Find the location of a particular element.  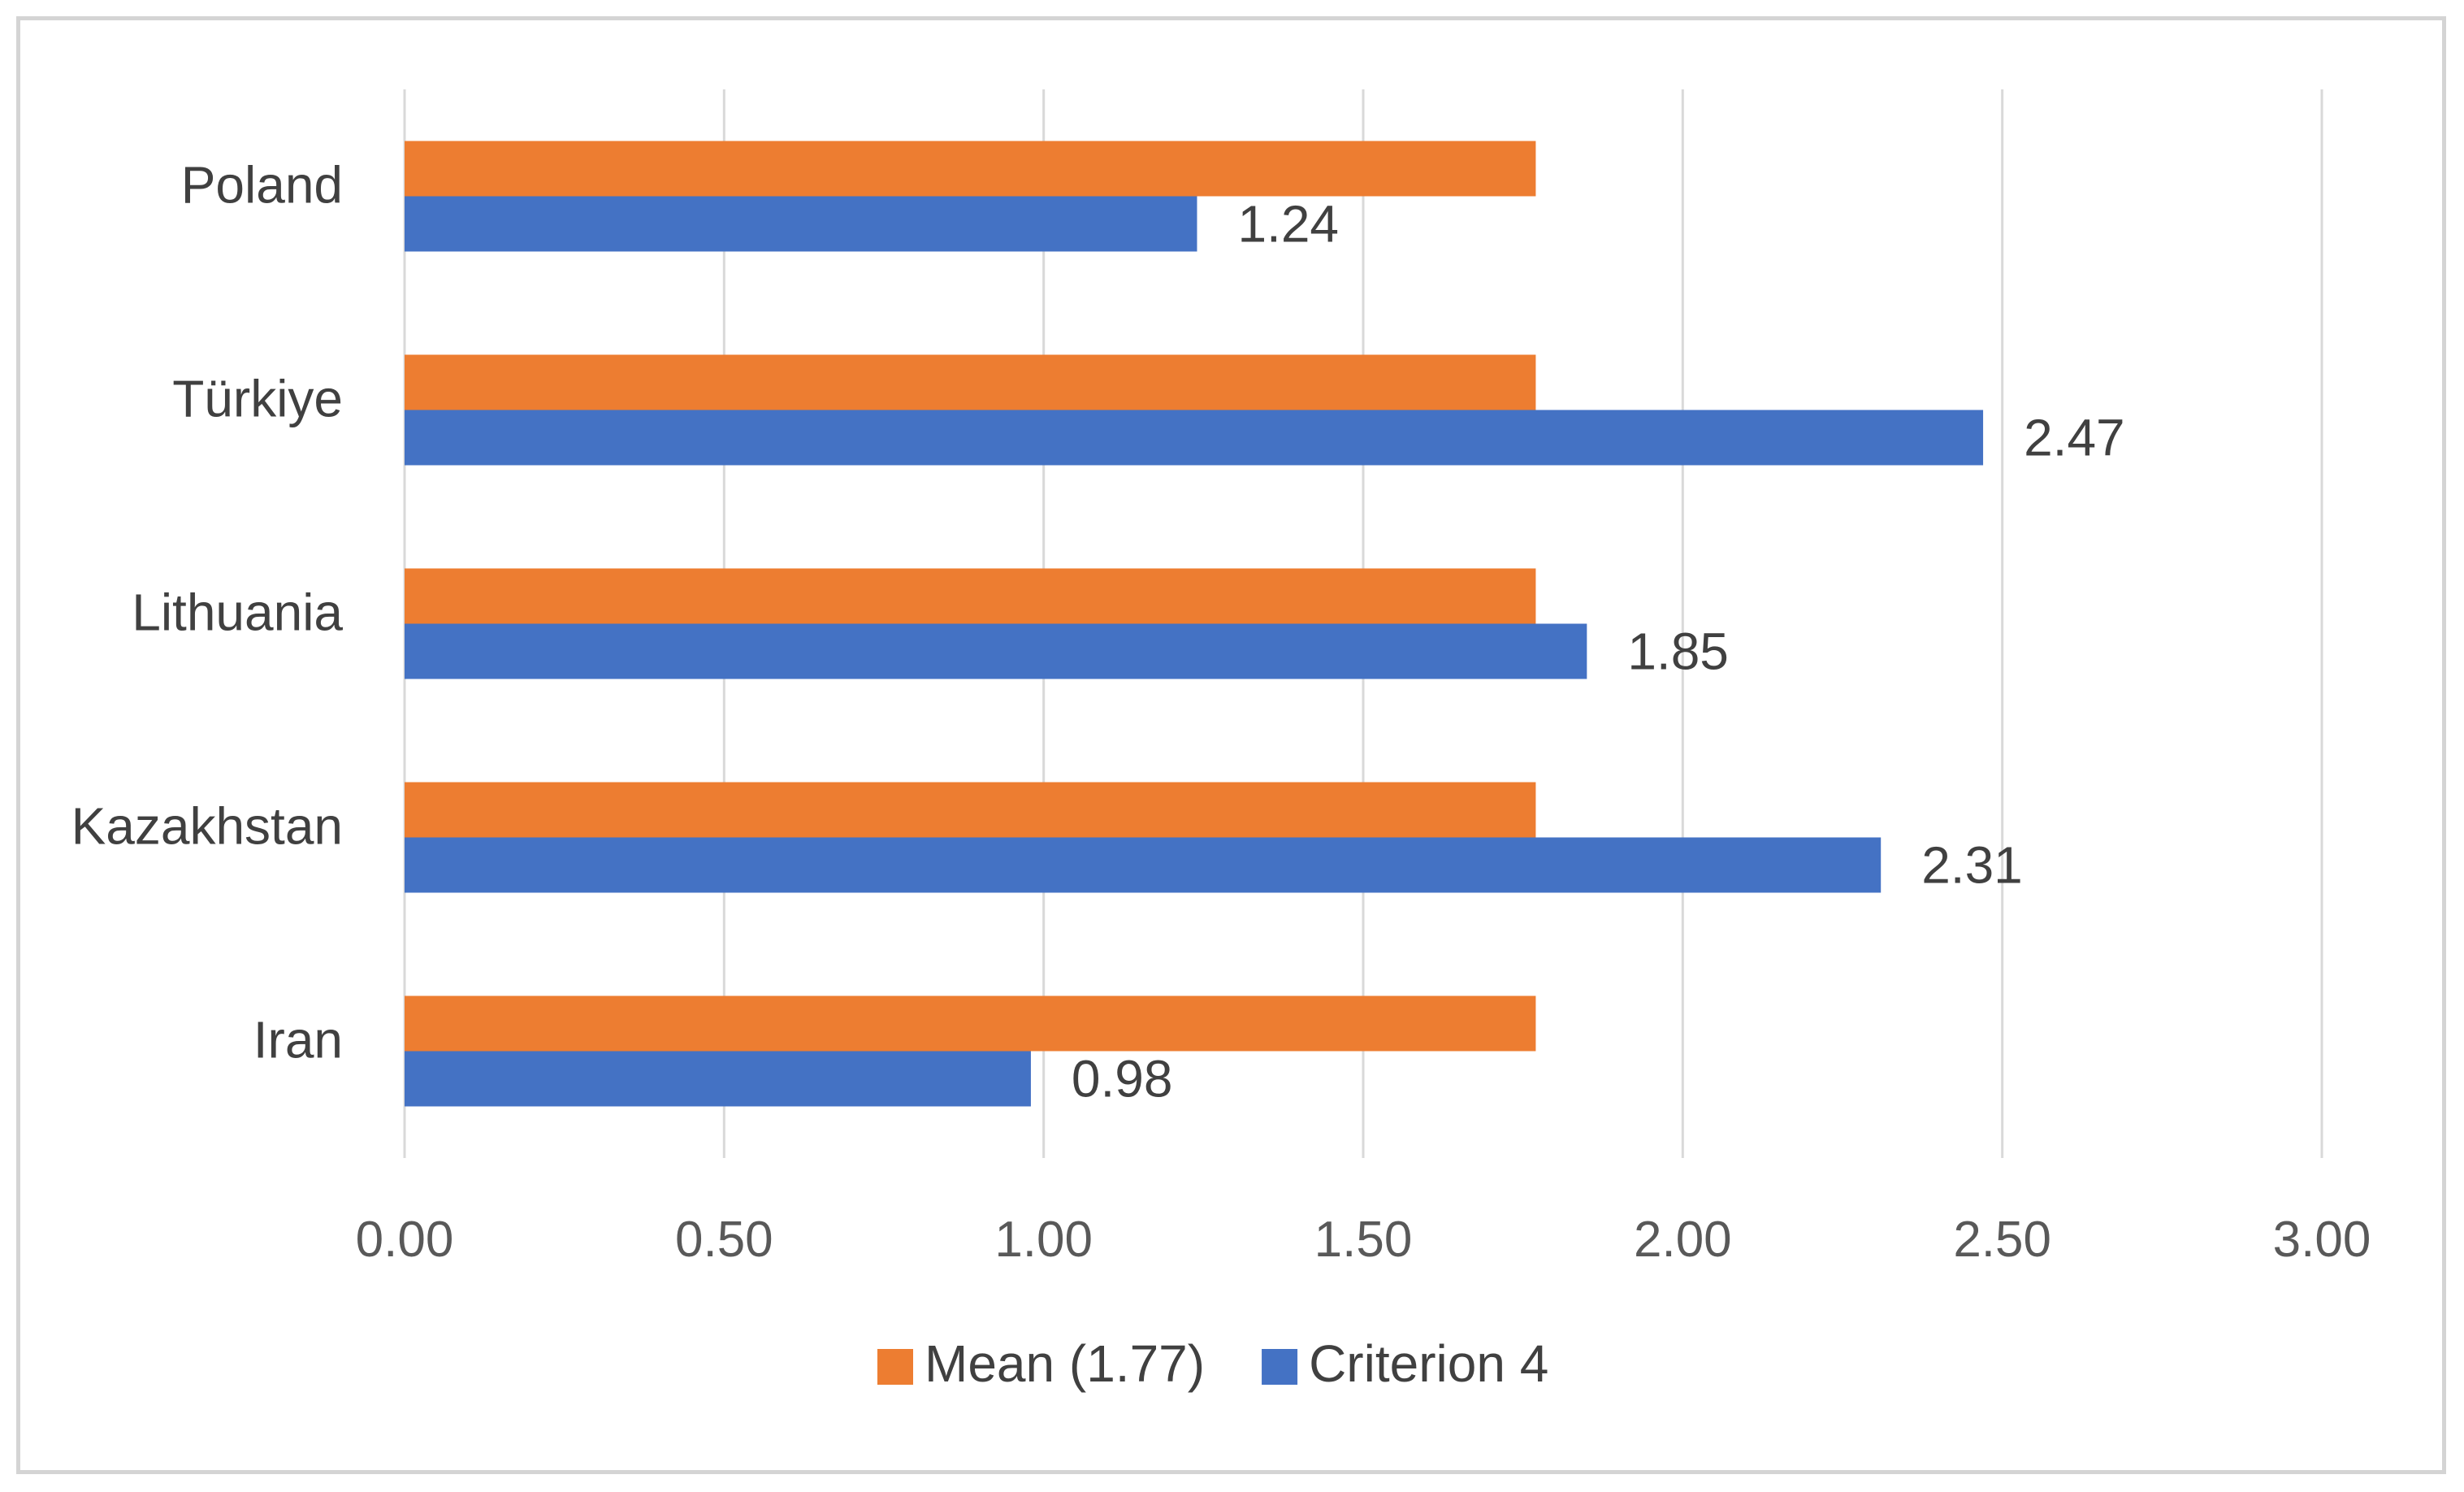

category-label-kazakhstan: Kazakhstan is located at coordinates (207, 826).